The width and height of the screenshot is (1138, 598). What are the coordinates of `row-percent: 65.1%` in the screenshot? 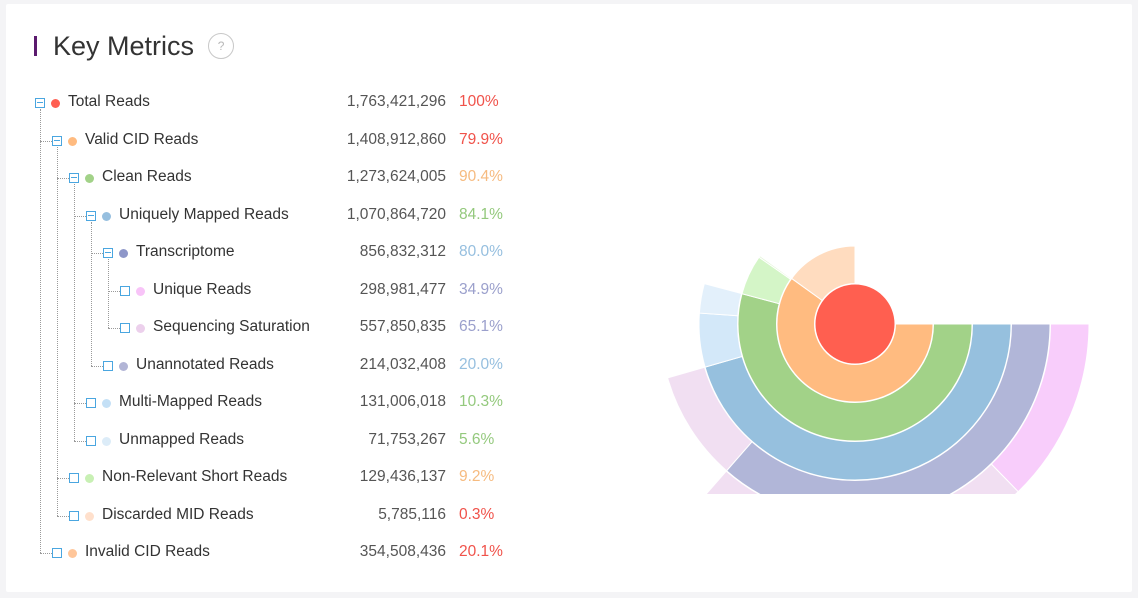 It's located at (481, 326).